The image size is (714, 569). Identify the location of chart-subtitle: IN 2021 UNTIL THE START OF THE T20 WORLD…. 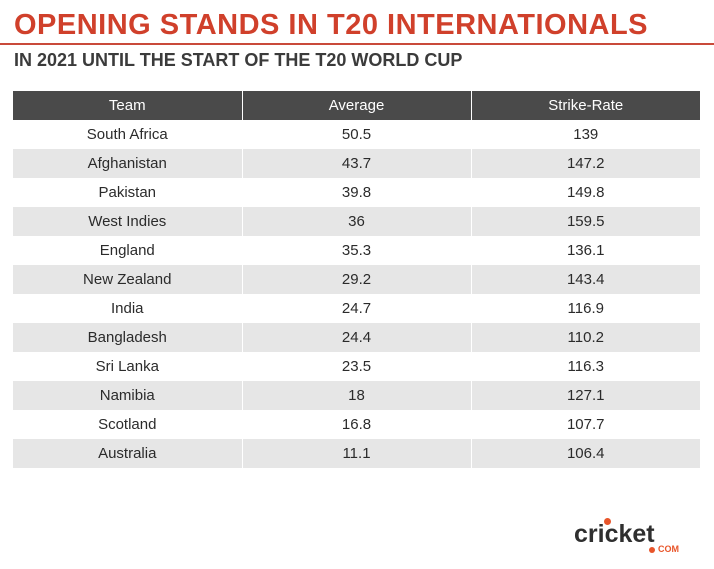
(238, 60).